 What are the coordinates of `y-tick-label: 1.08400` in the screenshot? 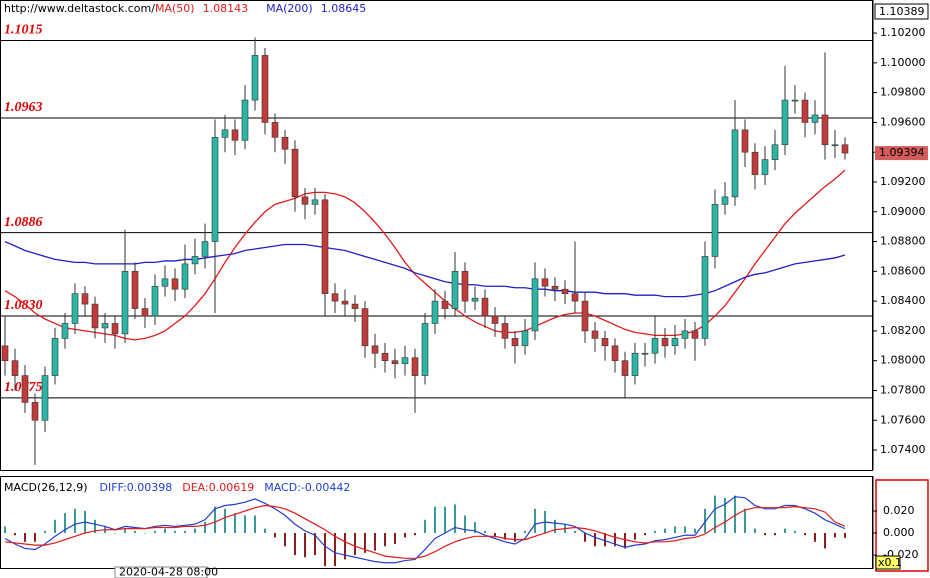 It's located at (903, 300).